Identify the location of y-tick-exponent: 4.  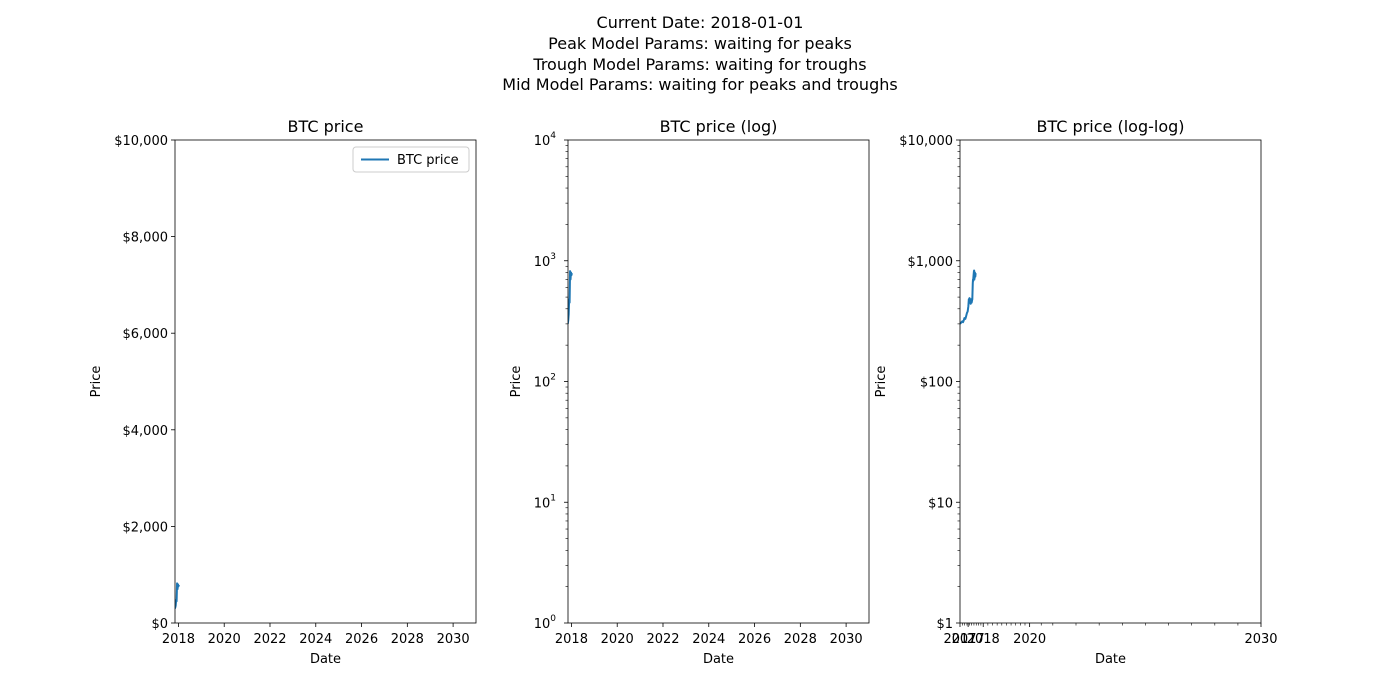
(553, 136).